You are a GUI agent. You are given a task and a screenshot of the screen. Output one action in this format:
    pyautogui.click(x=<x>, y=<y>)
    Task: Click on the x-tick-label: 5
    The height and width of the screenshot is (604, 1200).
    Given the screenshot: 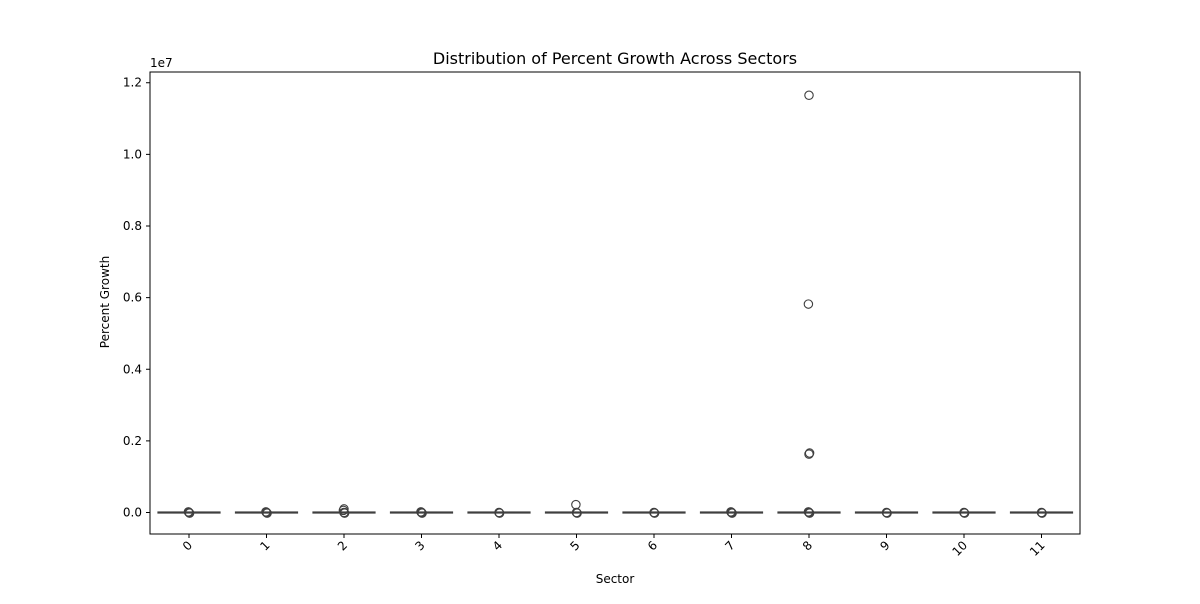 What is the action you would take?
    pyautogui.click(x=574, y=545)
    